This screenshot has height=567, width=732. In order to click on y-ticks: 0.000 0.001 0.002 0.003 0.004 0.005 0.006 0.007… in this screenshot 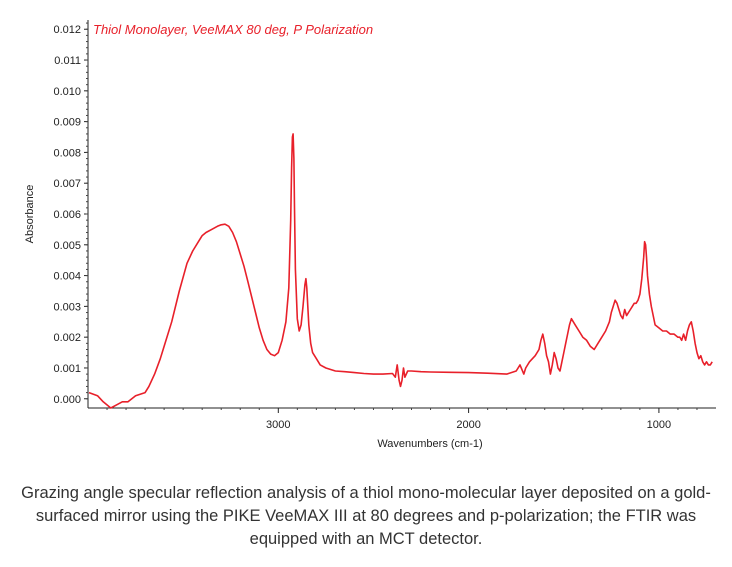, I will do `click(70, 214)`.